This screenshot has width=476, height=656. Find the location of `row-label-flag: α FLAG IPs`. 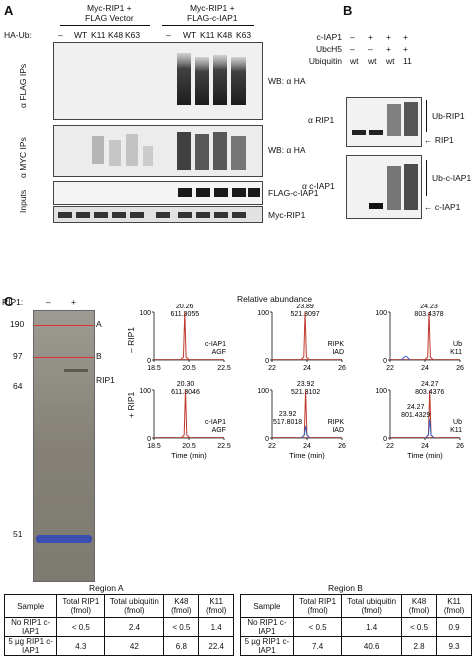

row-label-flag: α FLAG IPs is located at coordinates (23, 85).